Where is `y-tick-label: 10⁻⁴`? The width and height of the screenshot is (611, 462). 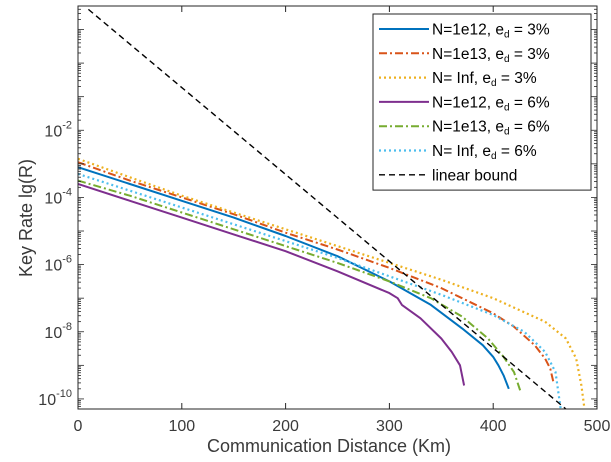
y-tick-label: 10⁻⁴ is located at coordinates (58, 196).